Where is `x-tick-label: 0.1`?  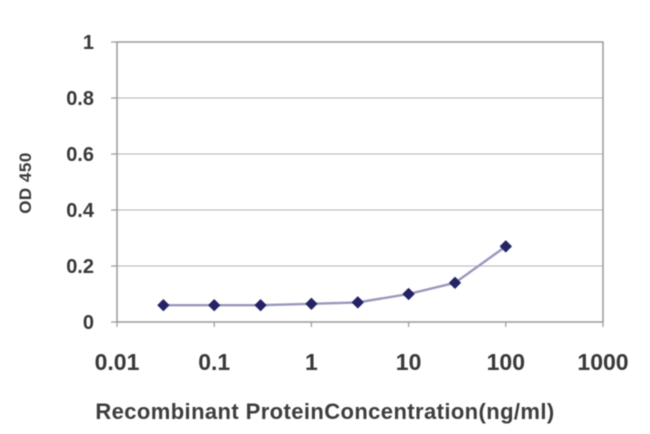 x-tick-label: 0.1 is located at coordinates (214, 362).